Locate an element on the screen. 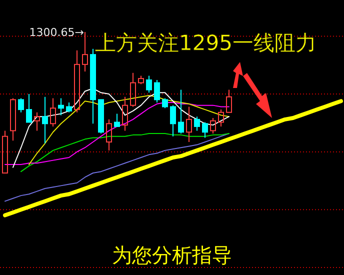 The width and height of the screenshot is (344, 275). annotation: 1300.65→ is located at coordinates (56, 32).